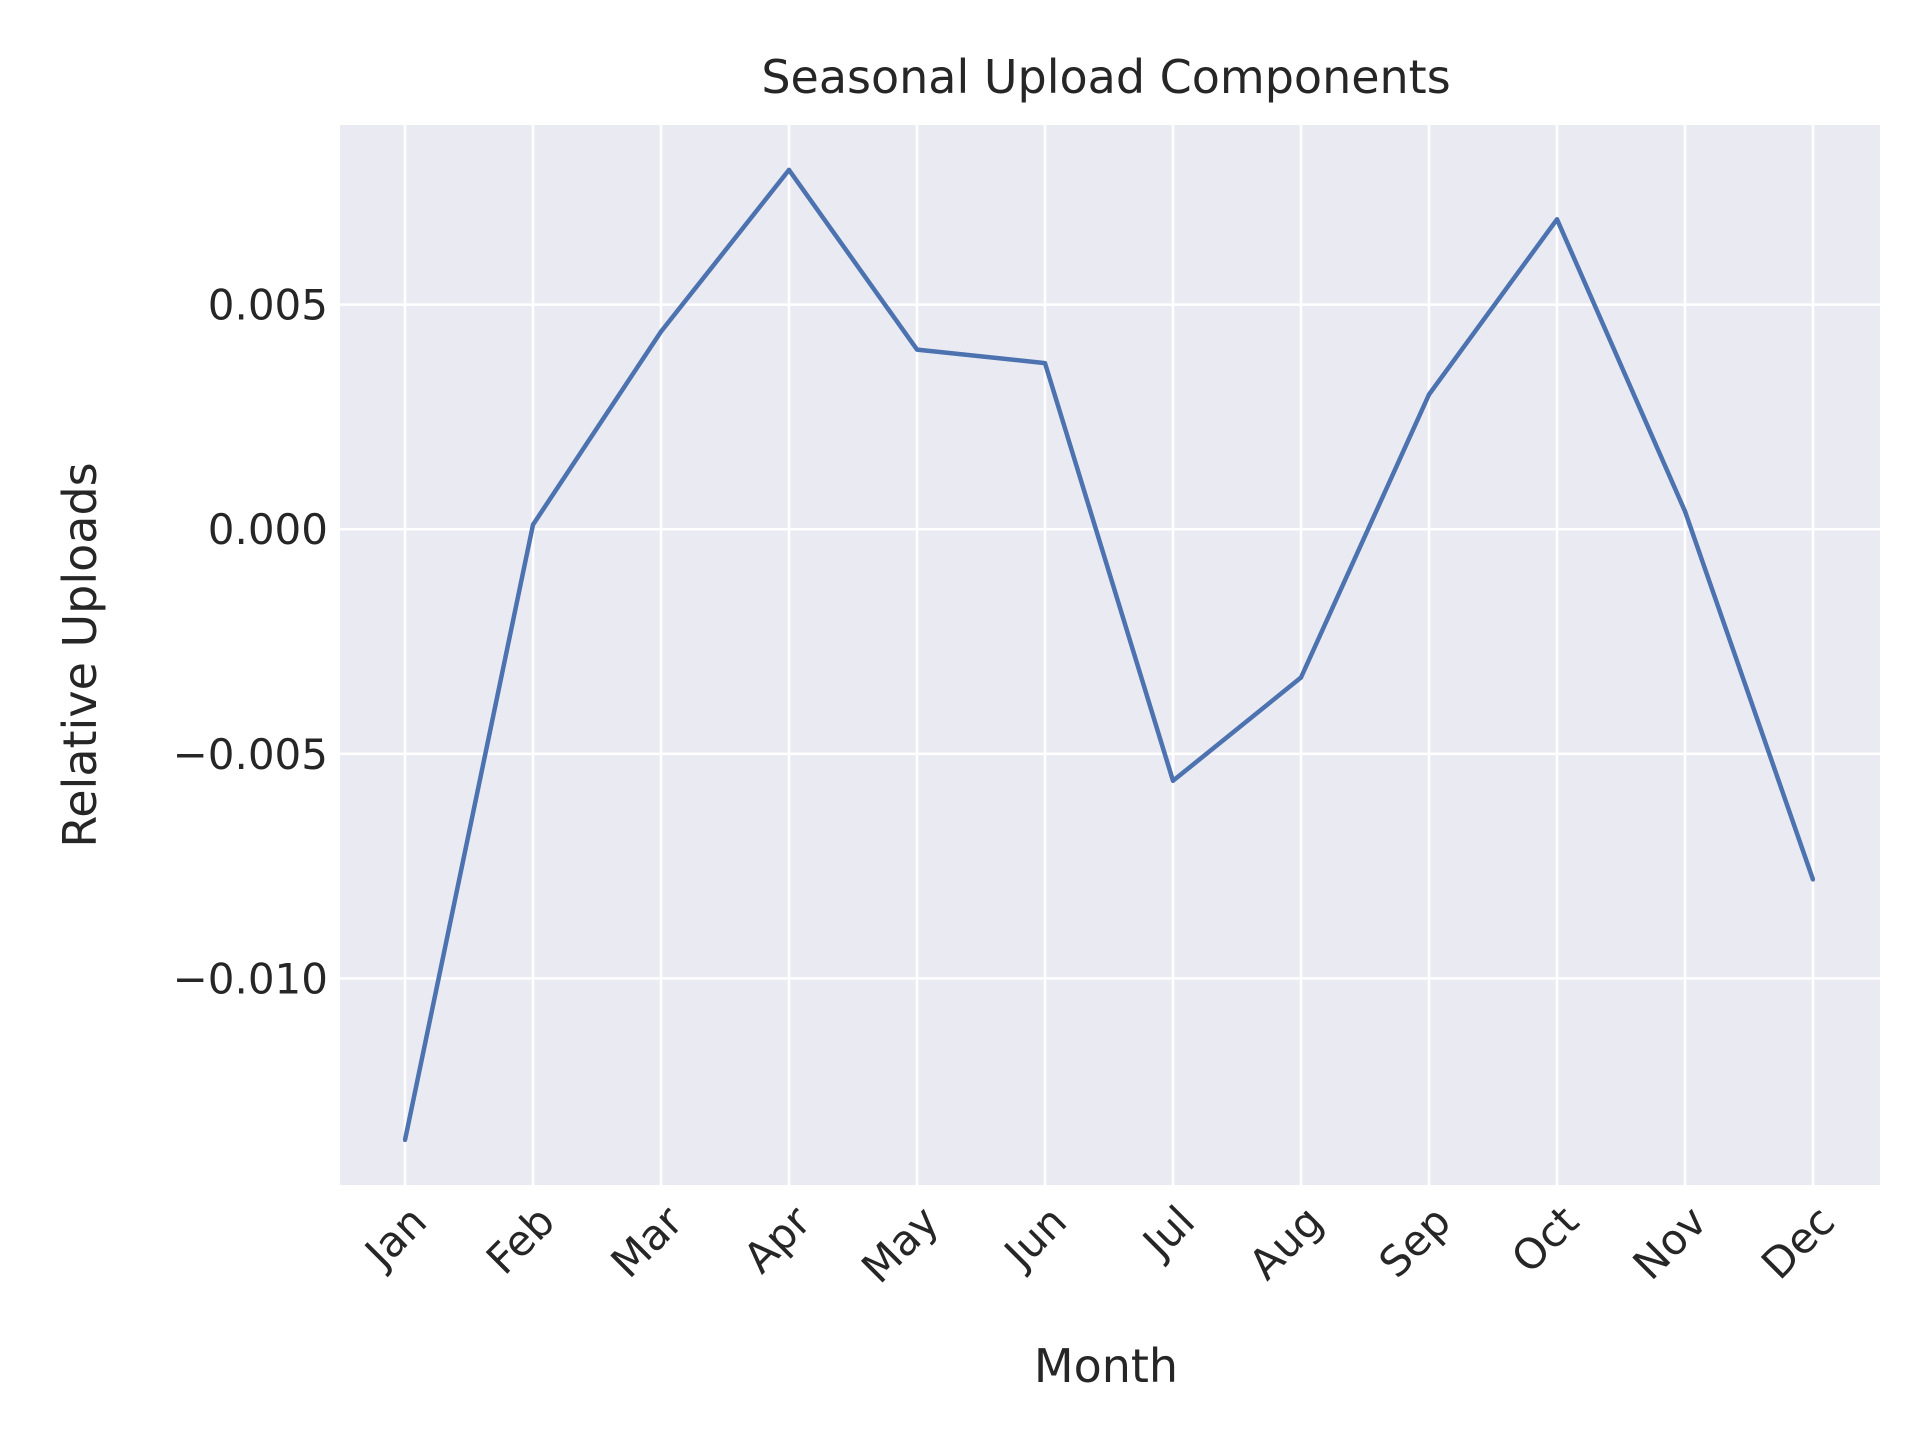 This screenshot has height=1440, width=1920. I want to click on x-tick-label: Jan, so click(395, 1237).